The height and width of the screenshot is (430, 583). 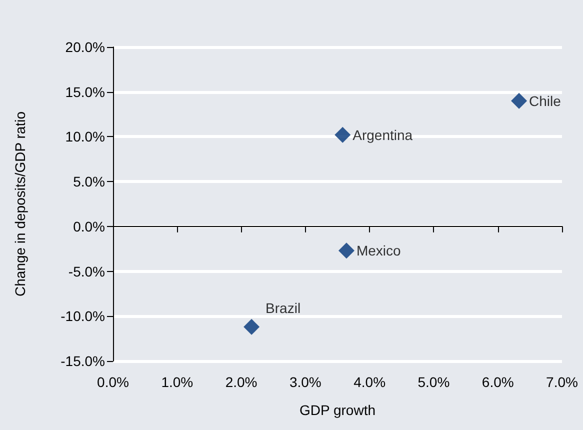 I want to click on y-axis-title: Change in deposits/GDP ratio, so click(x=20, y=203).